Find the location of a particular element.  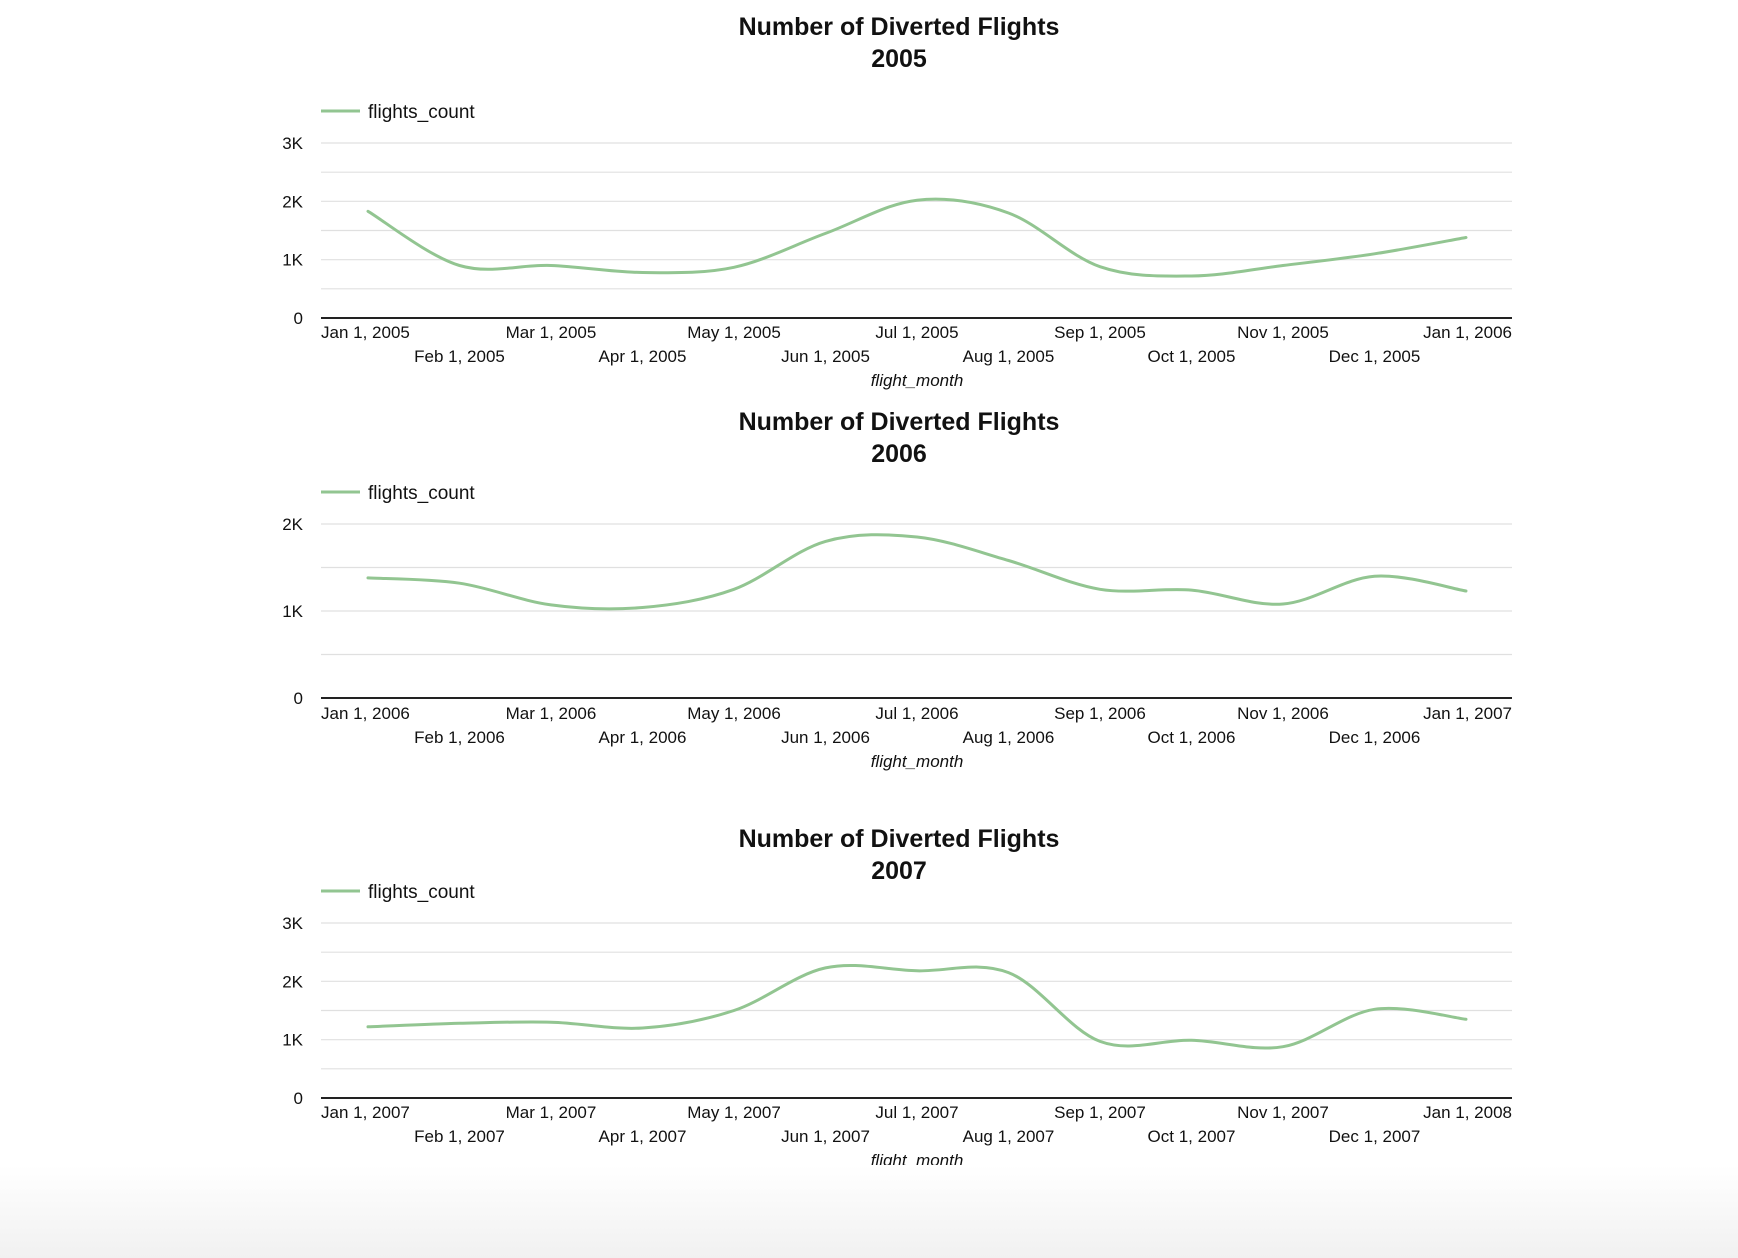

x-tick-label: Nov 1, 2006 is located at coordinates (1283, 713).